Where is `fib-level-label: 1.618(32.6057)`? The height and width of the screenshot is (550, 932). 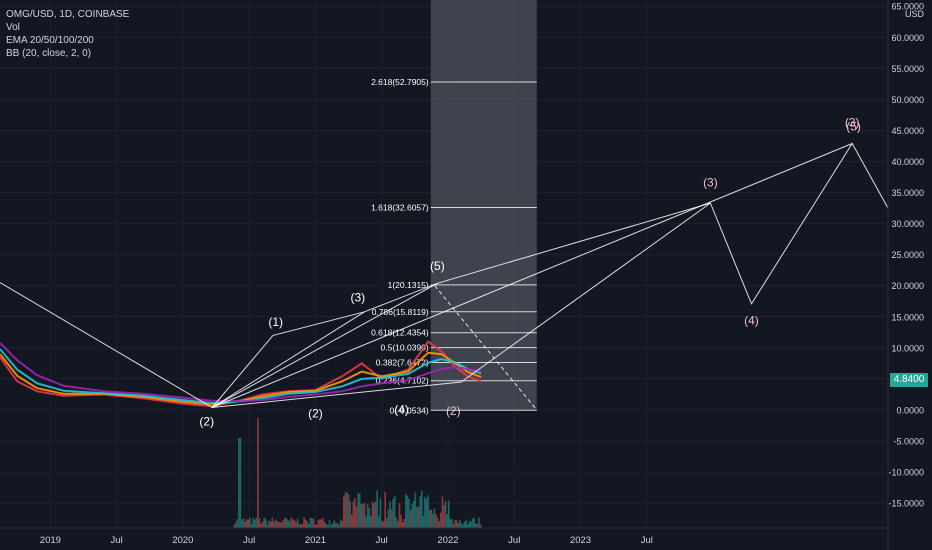
fib-level-label: 1.618(32.6057) is located at coordinates (400, 207).